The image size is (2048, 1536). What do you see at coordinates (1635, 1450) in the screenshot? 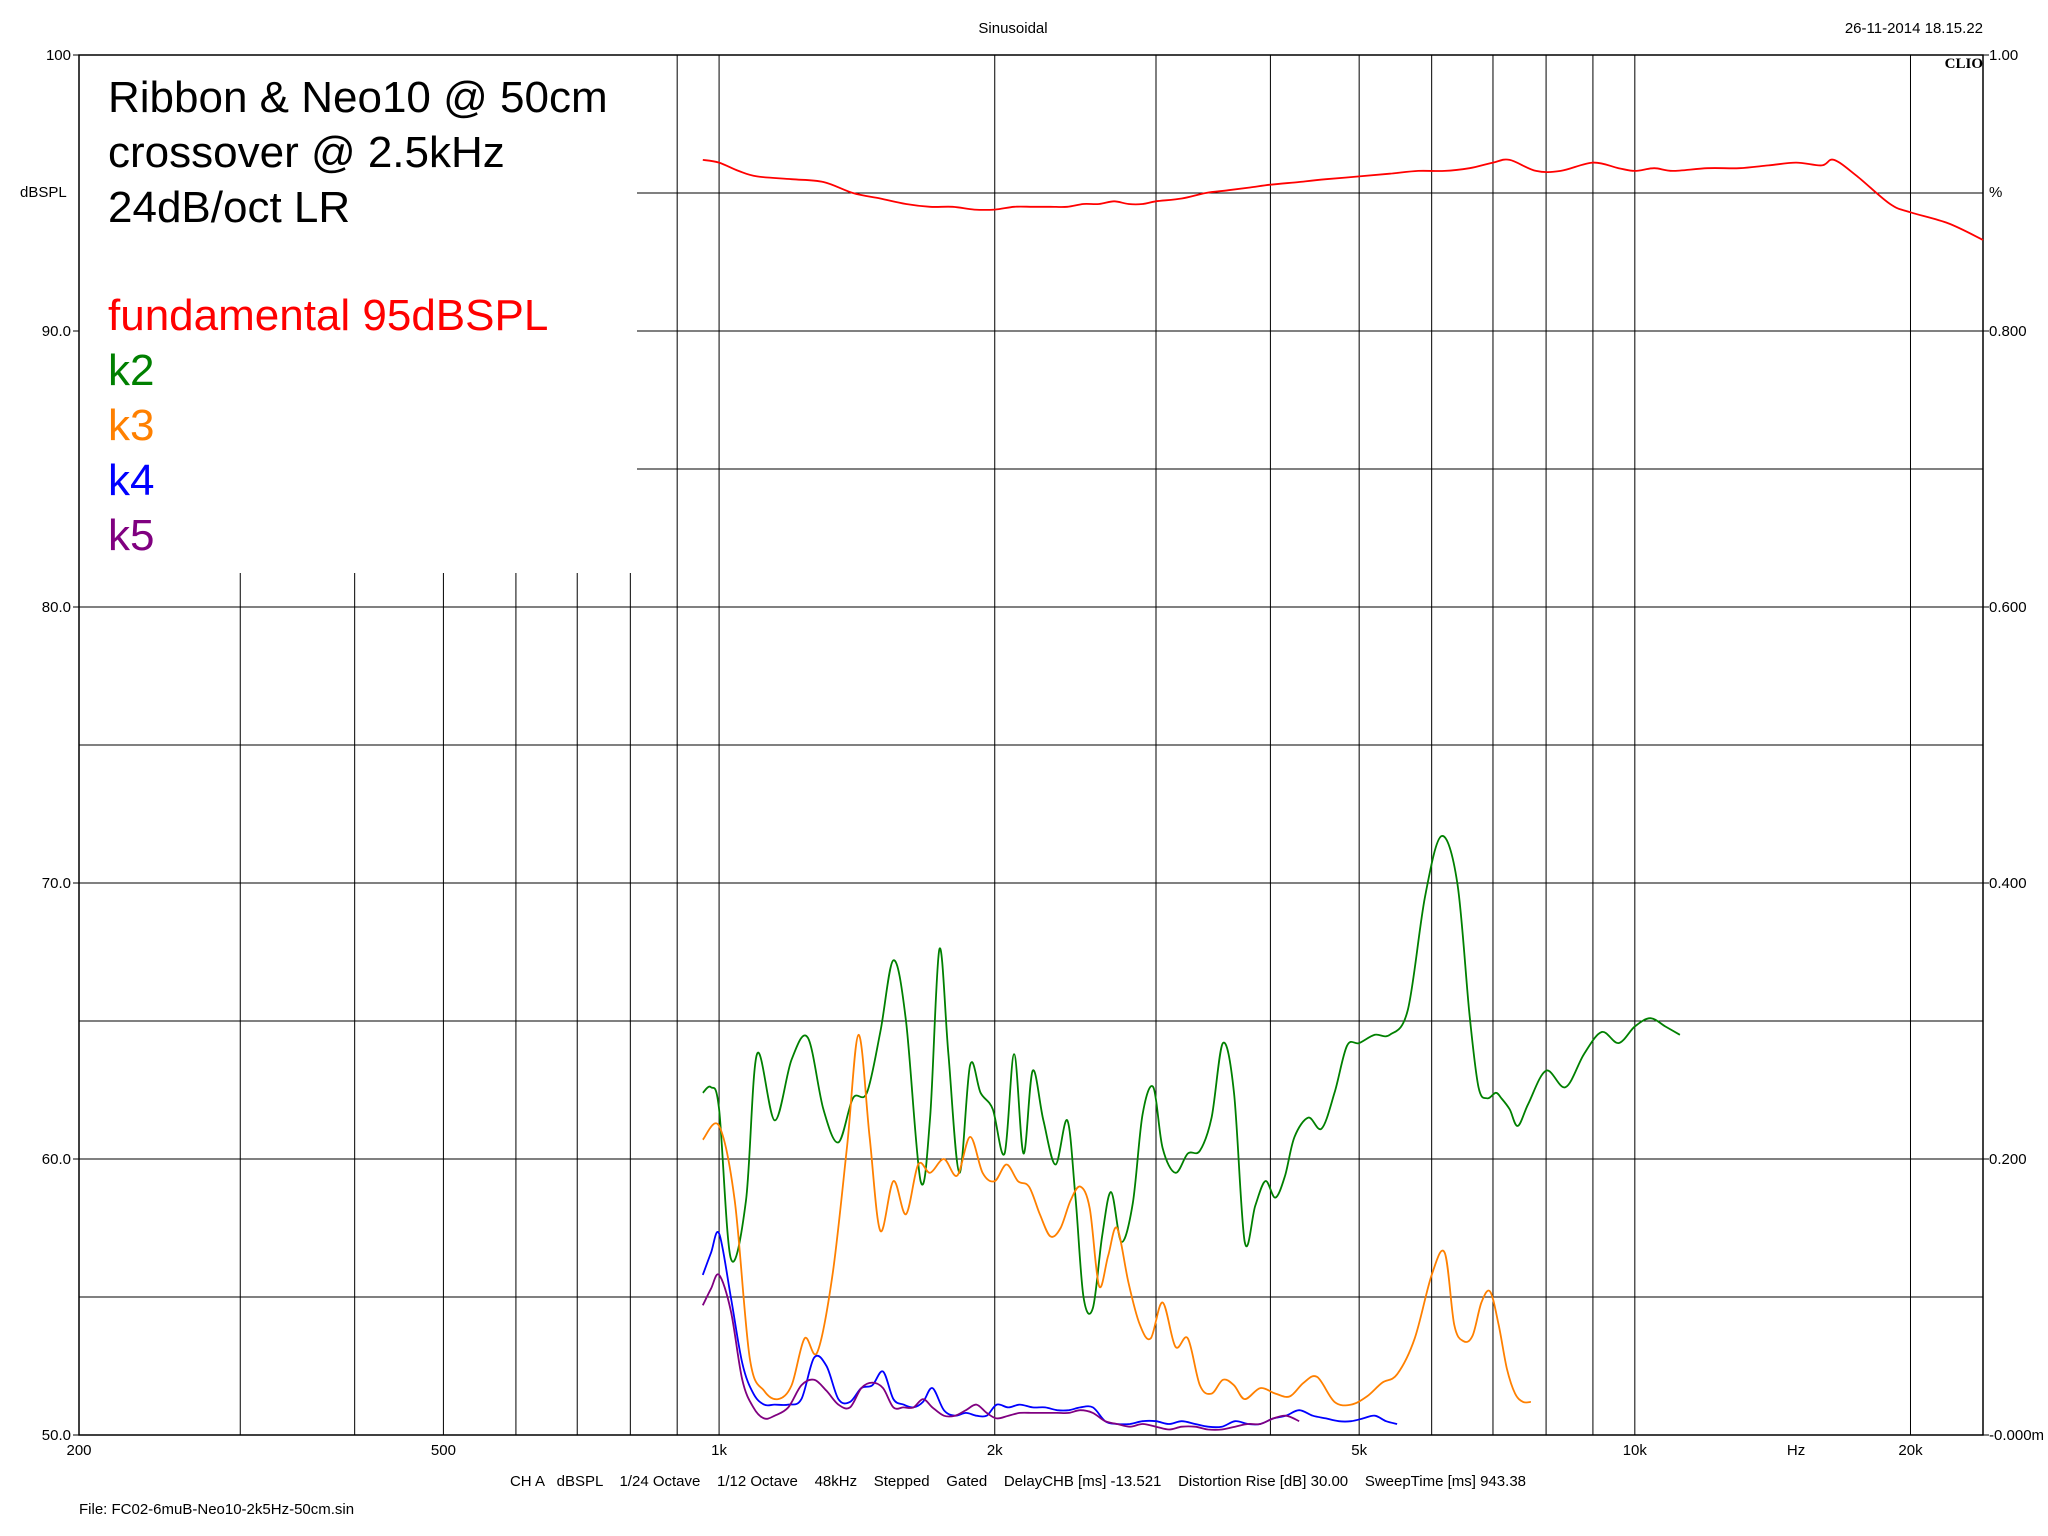
I see `x-tick-label: 10k` at bounding box center [1635, 1450].